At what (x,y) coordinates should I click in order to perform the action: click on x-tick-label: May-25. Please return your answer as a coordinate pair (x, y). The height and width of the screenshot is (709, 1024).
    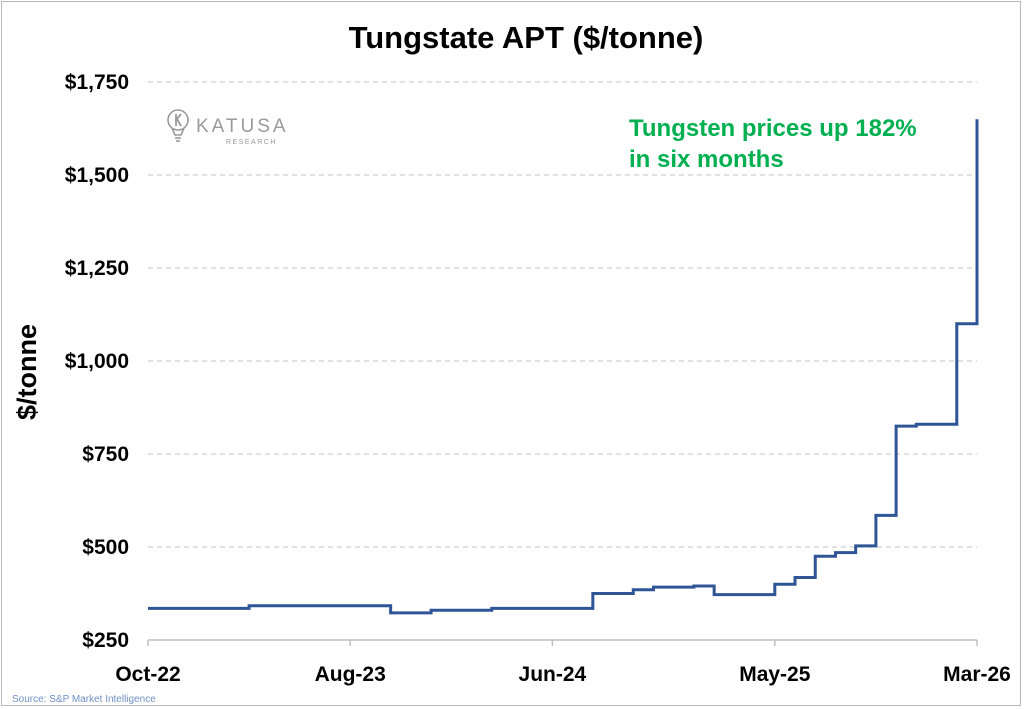
    Looking at the image, I should click on (775, 674).